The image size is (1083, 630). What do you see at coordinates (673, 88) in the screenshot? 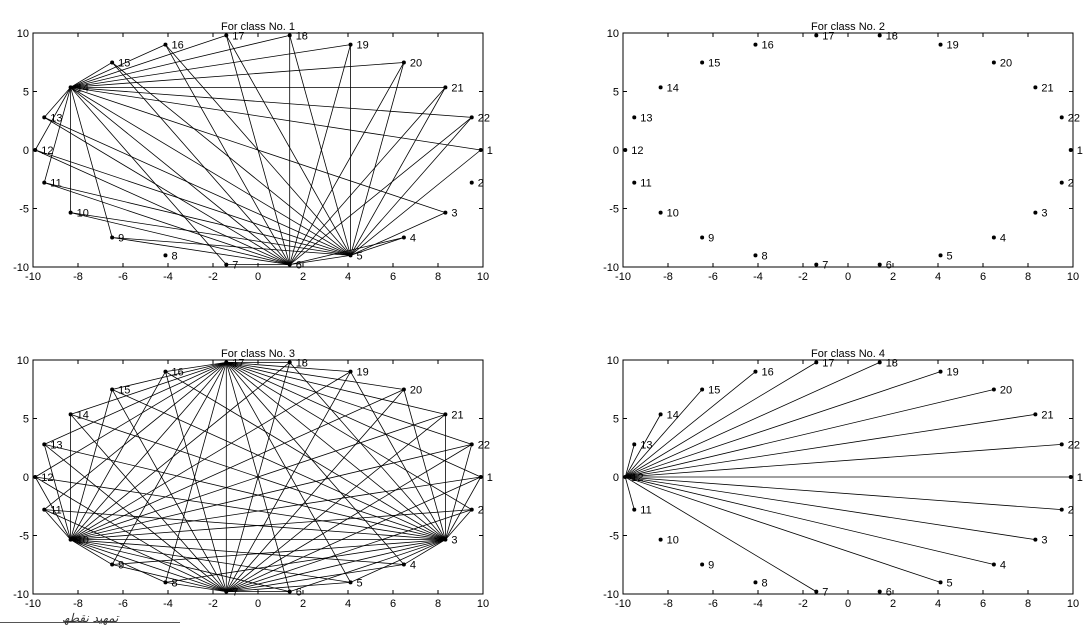
I see `node-label: 14` at bounding box center [673, 88].